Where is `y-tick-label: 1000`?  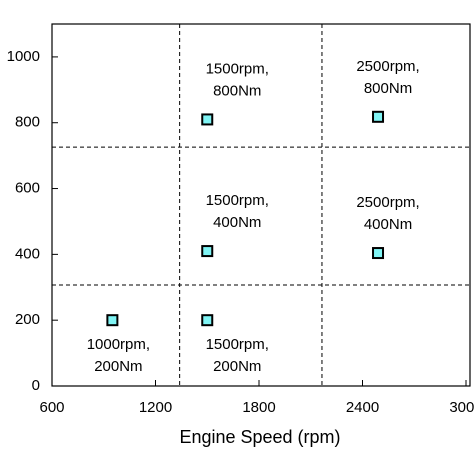 y-tick-label: 1000 is located at coordinates (23, 56).